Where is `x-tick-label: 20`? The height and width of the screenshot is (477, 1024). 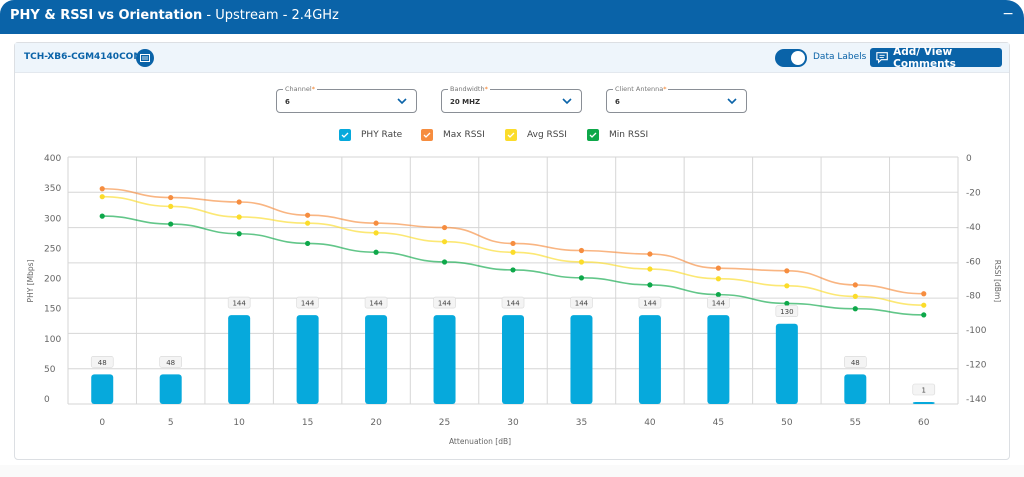
x-tick-label: 20 is located at coordinates (376, 423).